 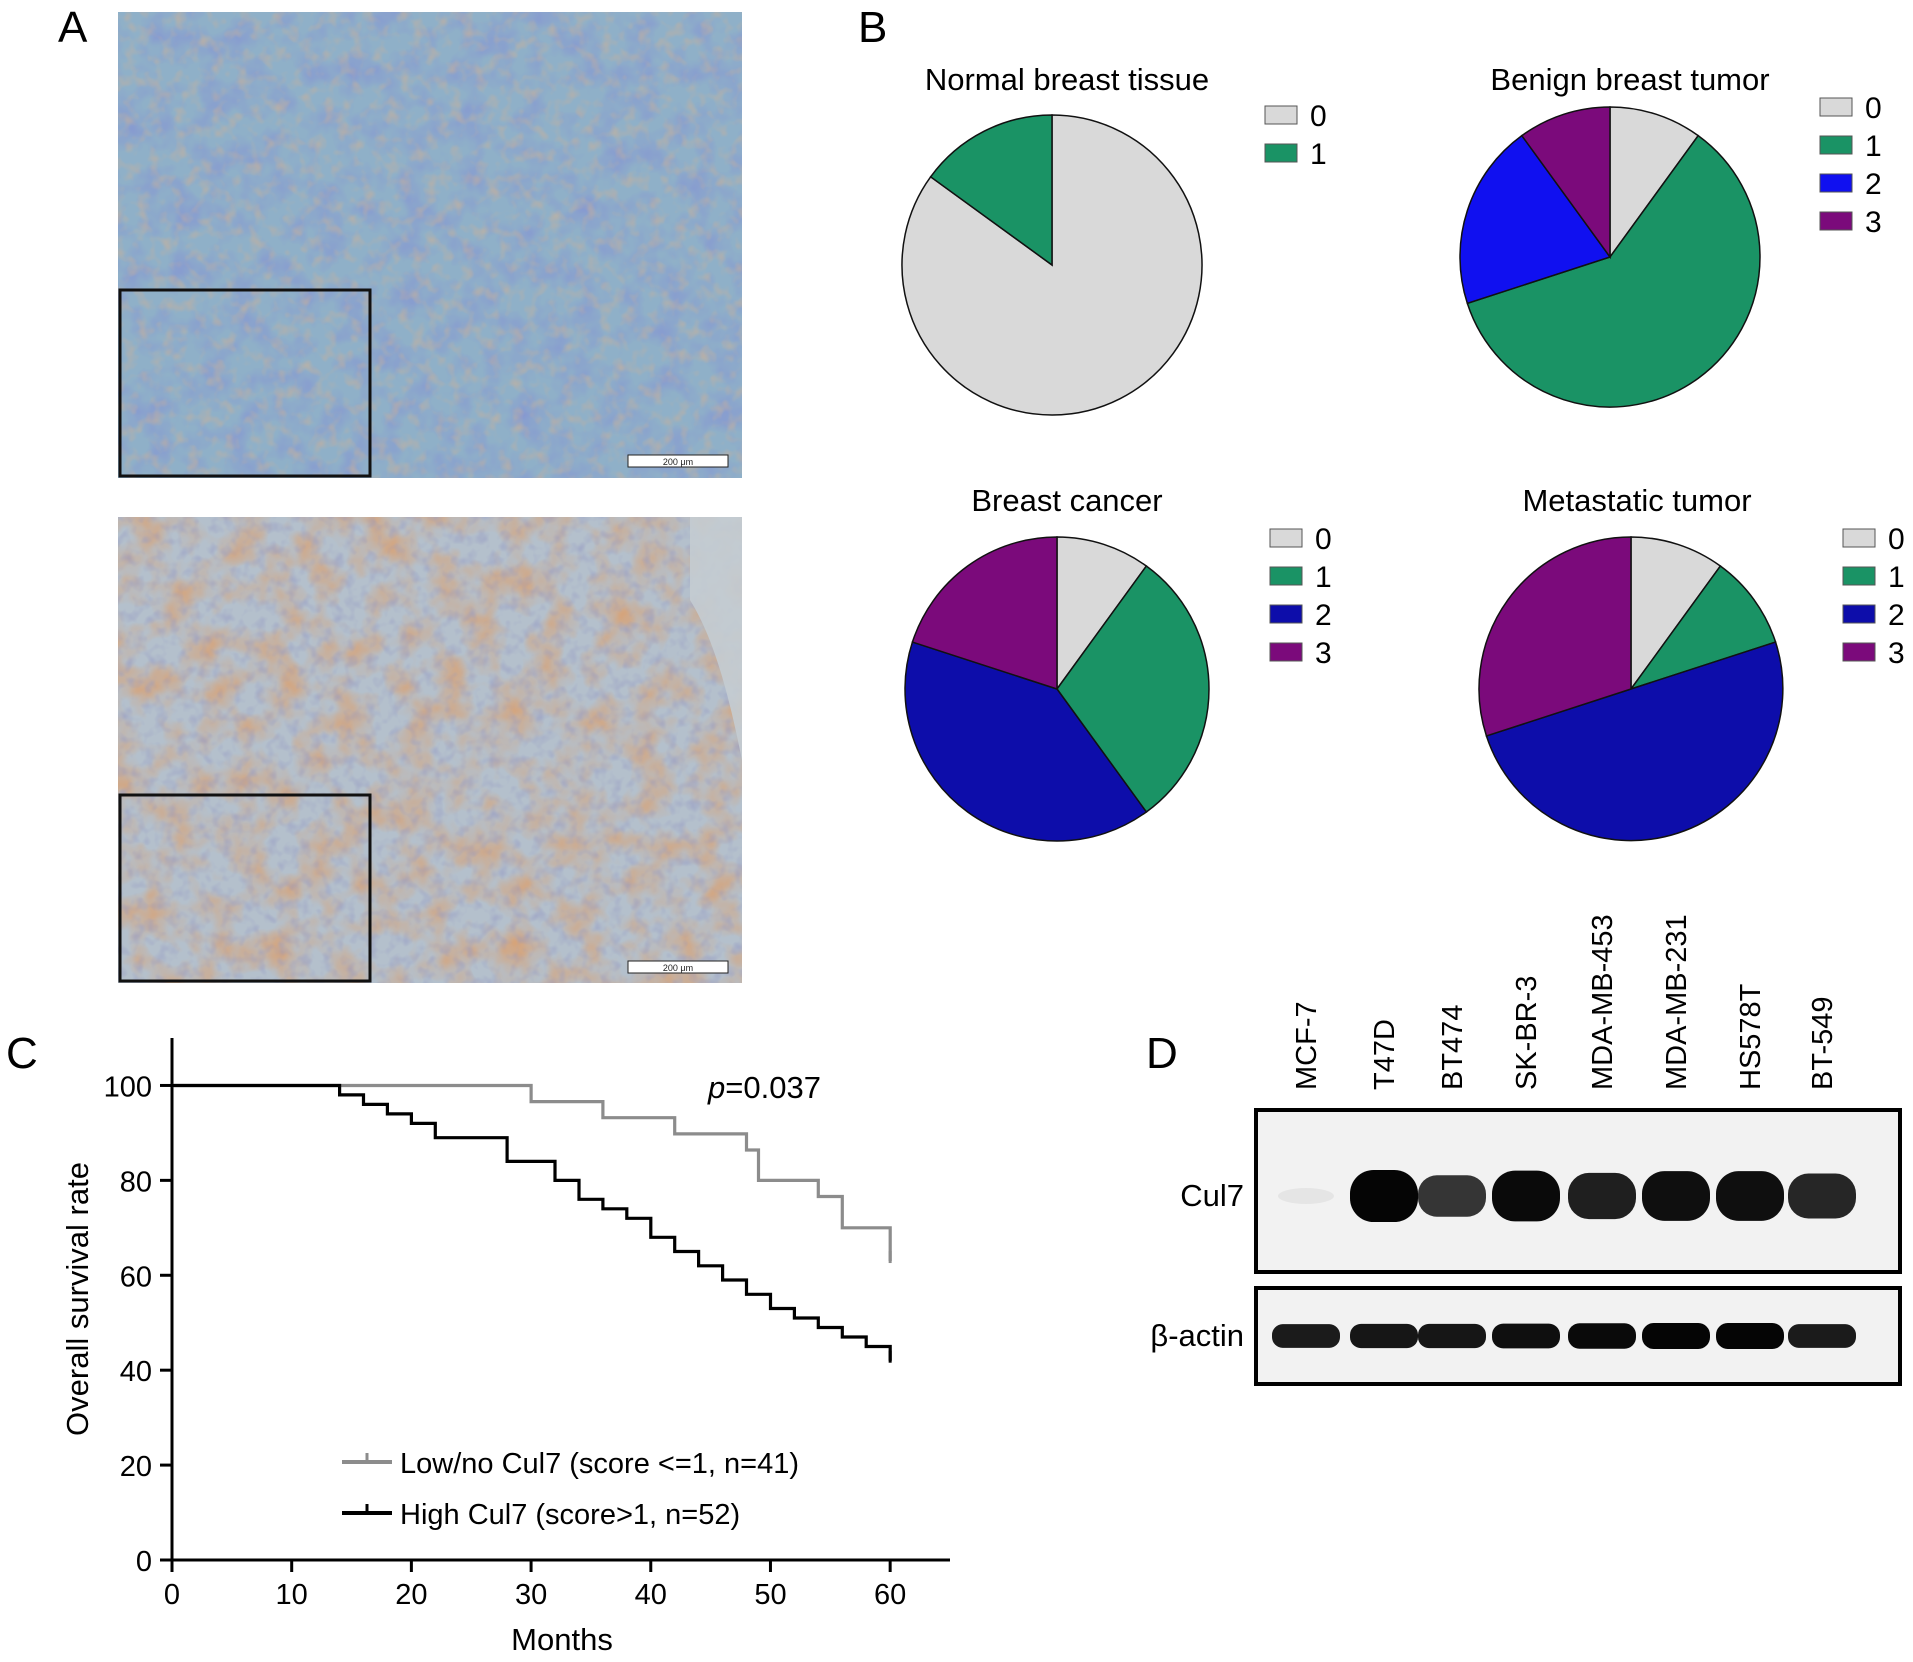 I want to click on y-tick-label: 0, so click(x=144, y=1562).